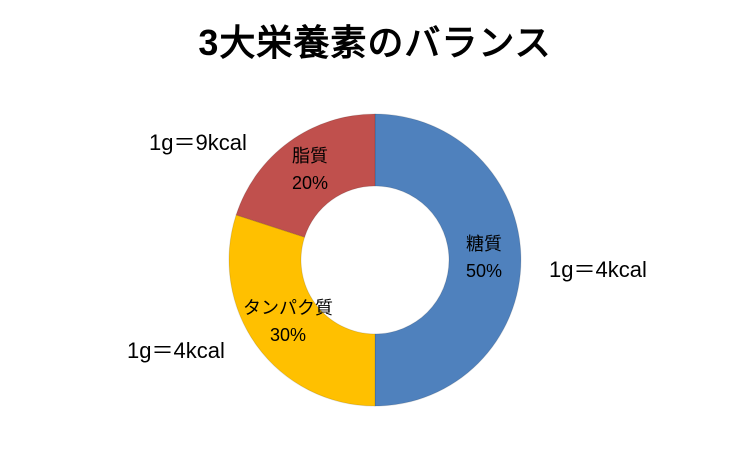 This screenshot has width=750, height=449. I want to click on kcal-annotation-carbohydrate: 1g＝4kcal, so click(598, 269).